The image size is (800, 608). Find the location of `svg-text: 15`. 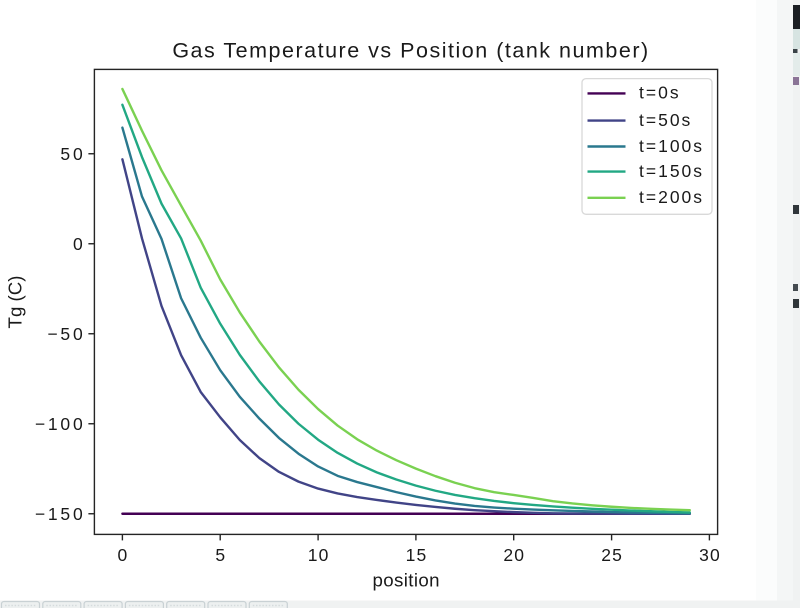

svg-text: 15 is located at coordinates (417, 555).